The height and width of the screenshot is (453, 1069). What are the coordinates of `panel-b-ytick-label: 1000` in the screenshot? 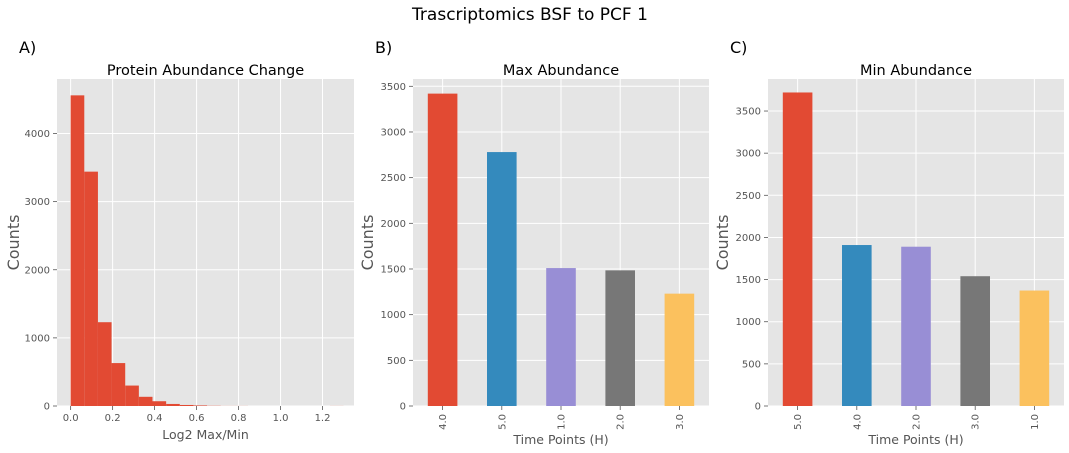 It's located at (393, 315).